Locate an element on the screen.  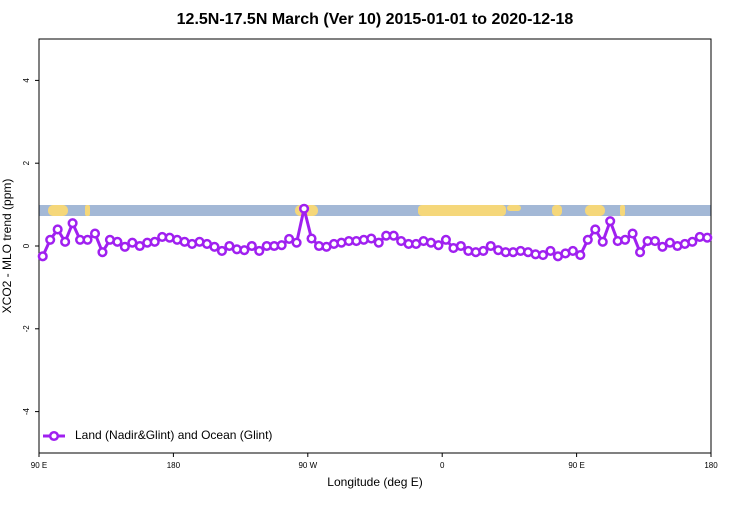
x-tick-label: 90 W is located at coordinates (307, 465).